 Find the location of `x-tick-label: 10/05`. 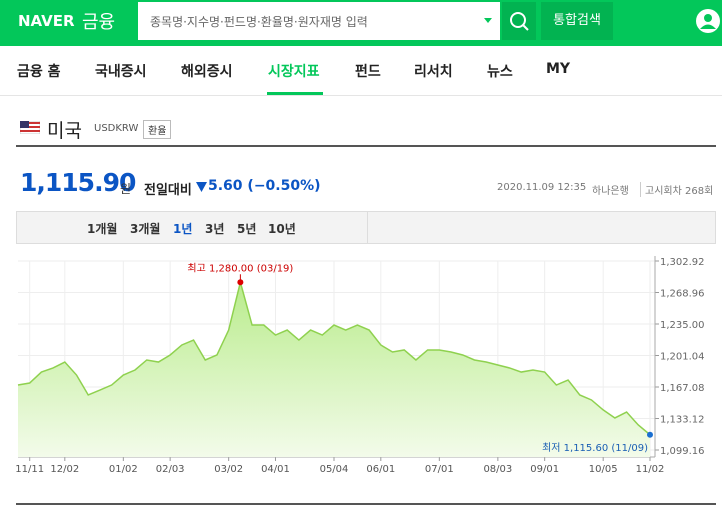

x-tick-label: 10/05 is located at coordinates (603, 469).